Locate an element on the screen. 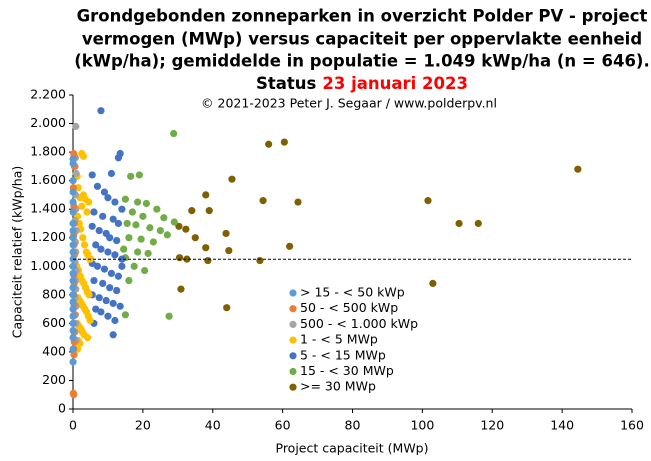  legend-label: >= 30 MWp is located at coordinates (338, 386).